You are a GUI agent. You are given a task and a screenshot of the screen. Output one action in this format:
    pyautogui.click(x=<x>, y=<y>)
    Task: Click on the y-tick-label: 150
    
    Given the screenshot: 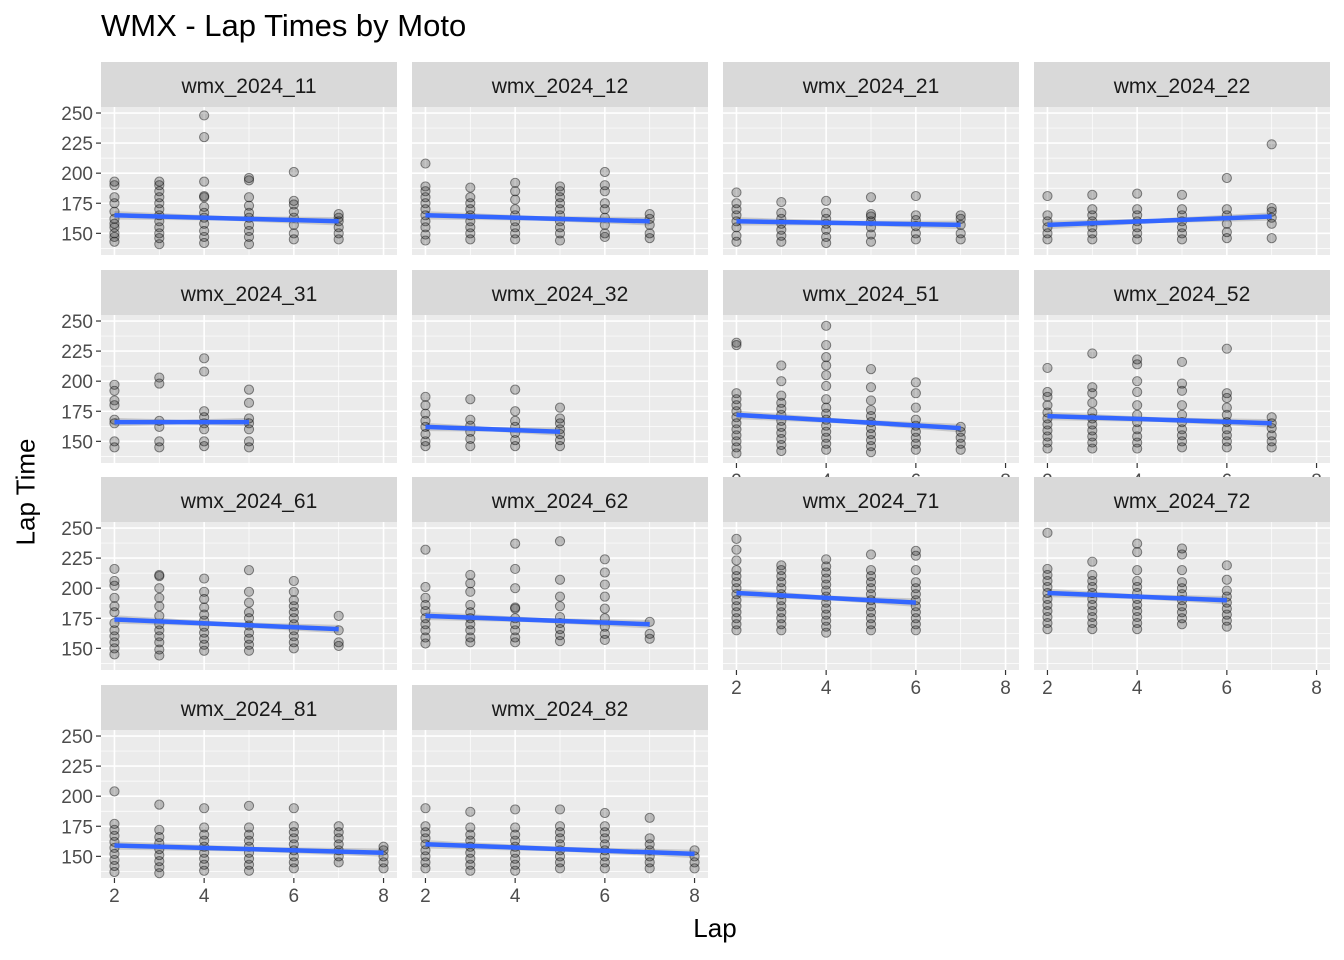 What is the action you would take?
    pyautogui.click(x=77, y=857)
    